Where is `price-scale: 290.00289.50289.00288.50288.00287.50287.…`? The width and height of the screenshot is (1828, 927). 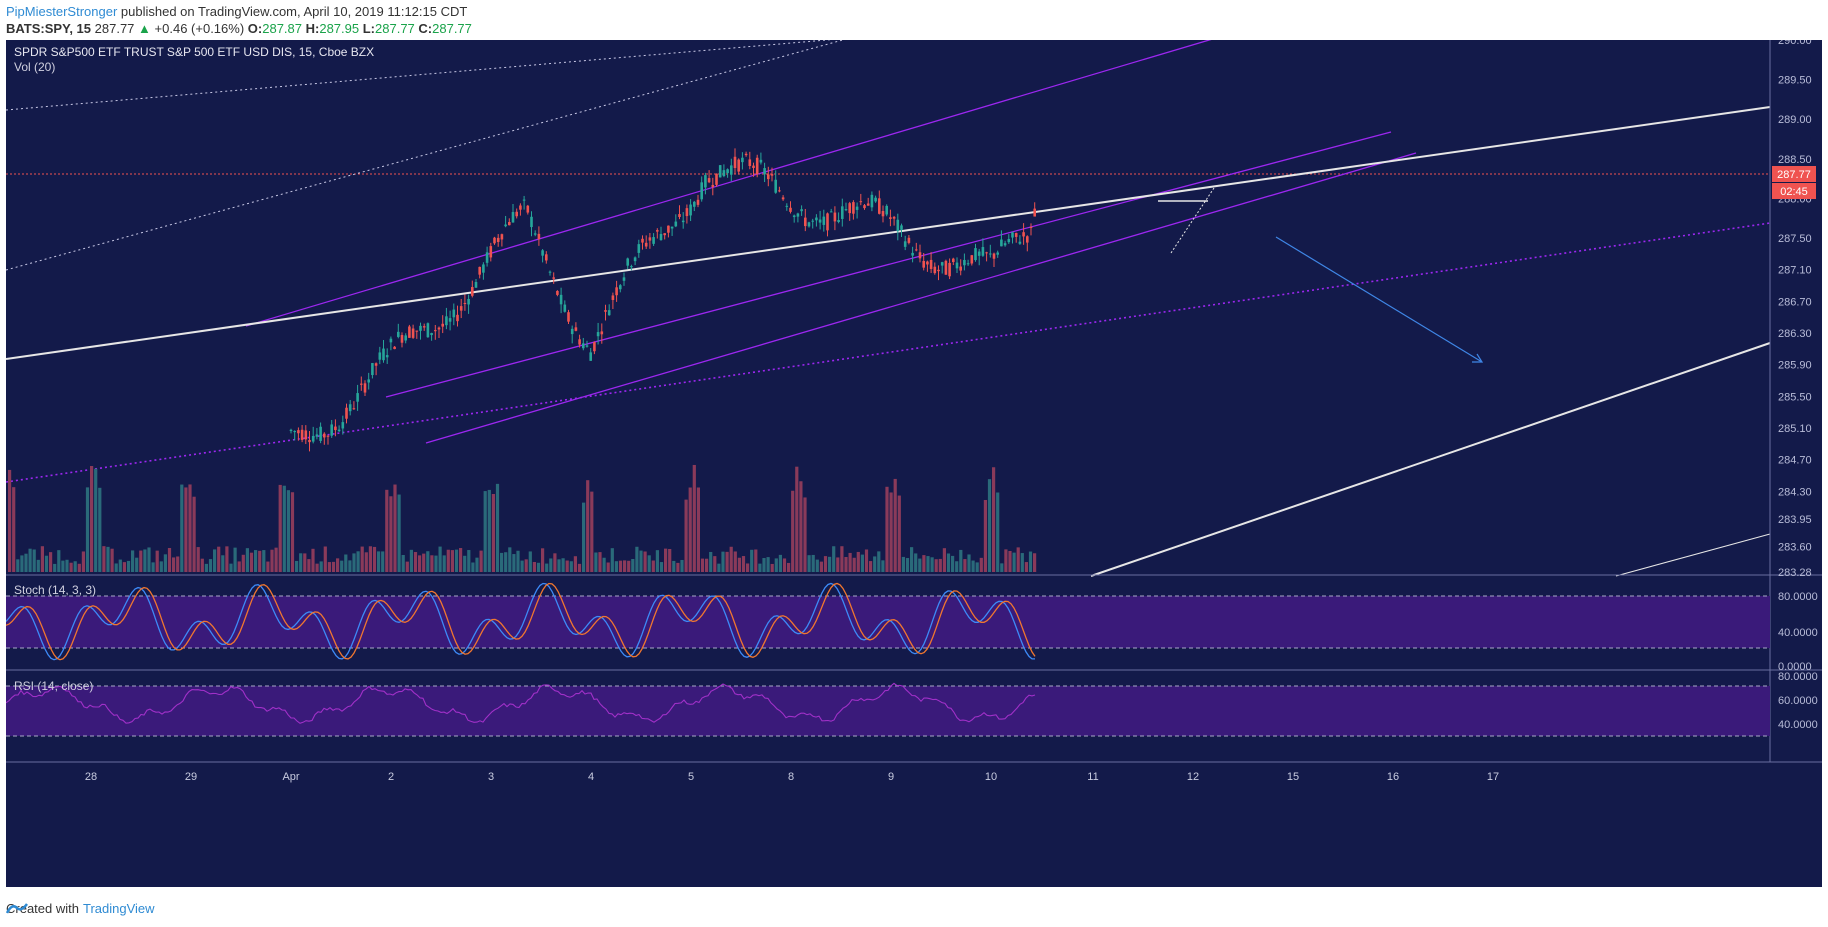 price-scale: 290.00289.50289.00288.50288.00287.50287.… is located at coordinates (1795, 309).